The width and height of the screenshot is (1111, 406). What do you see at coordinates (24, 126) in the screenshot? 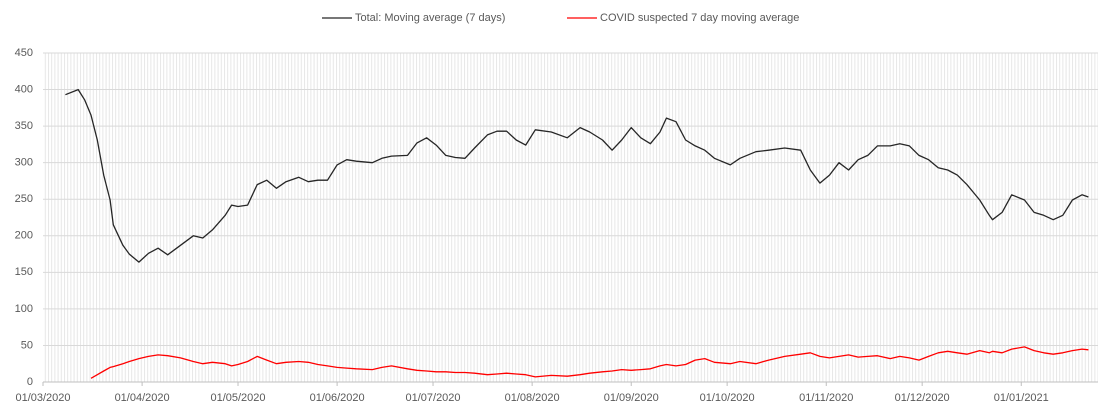
I see `y-tick-label: 350` at bounding box center [24, 126].